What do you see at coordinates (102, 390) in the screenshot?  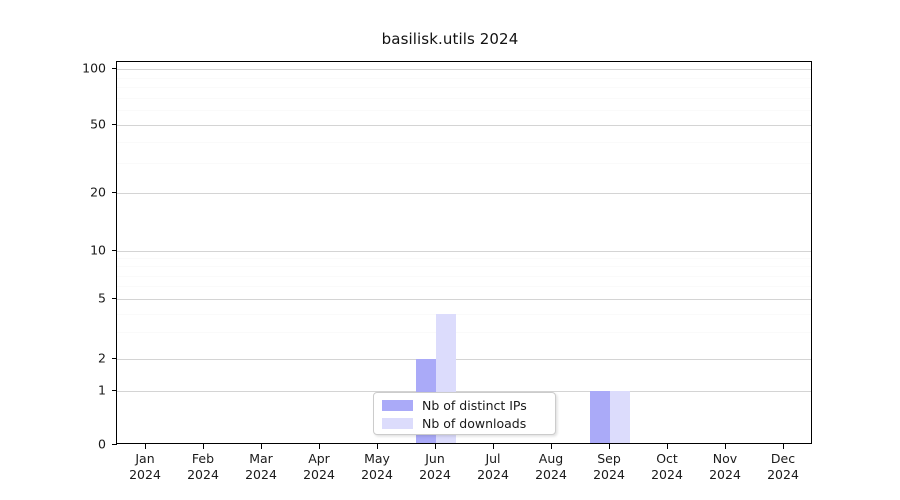 I see `y-tick-label: 1` at bounding box center [102, 390].